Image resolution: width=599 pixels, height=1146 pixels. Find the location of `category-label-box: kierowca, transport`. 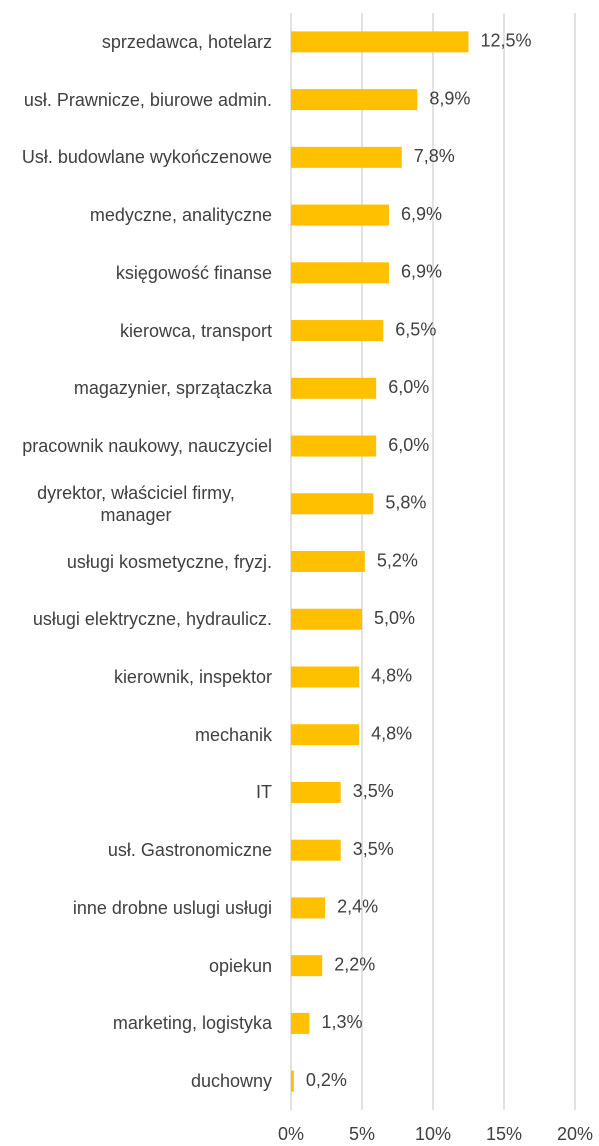

category-label-box: kierowca, transport is located at coordinates (136, 331).